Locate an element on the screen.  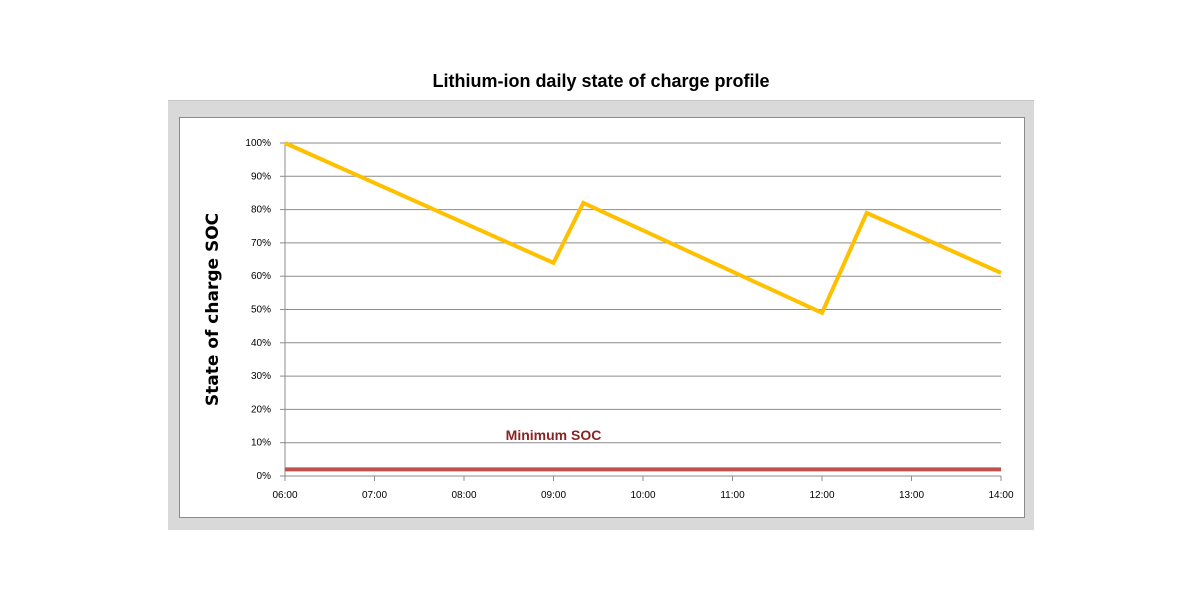
y-tick-label: 0% is located at coordinates (264, 476).